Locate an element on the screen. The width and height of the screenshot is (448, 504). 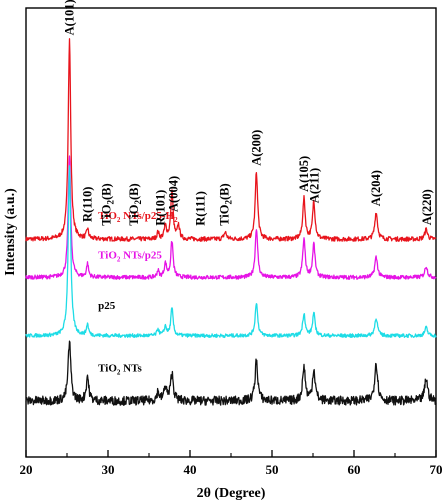
x-tick-label: 50 is located at coordinates (272, 469).